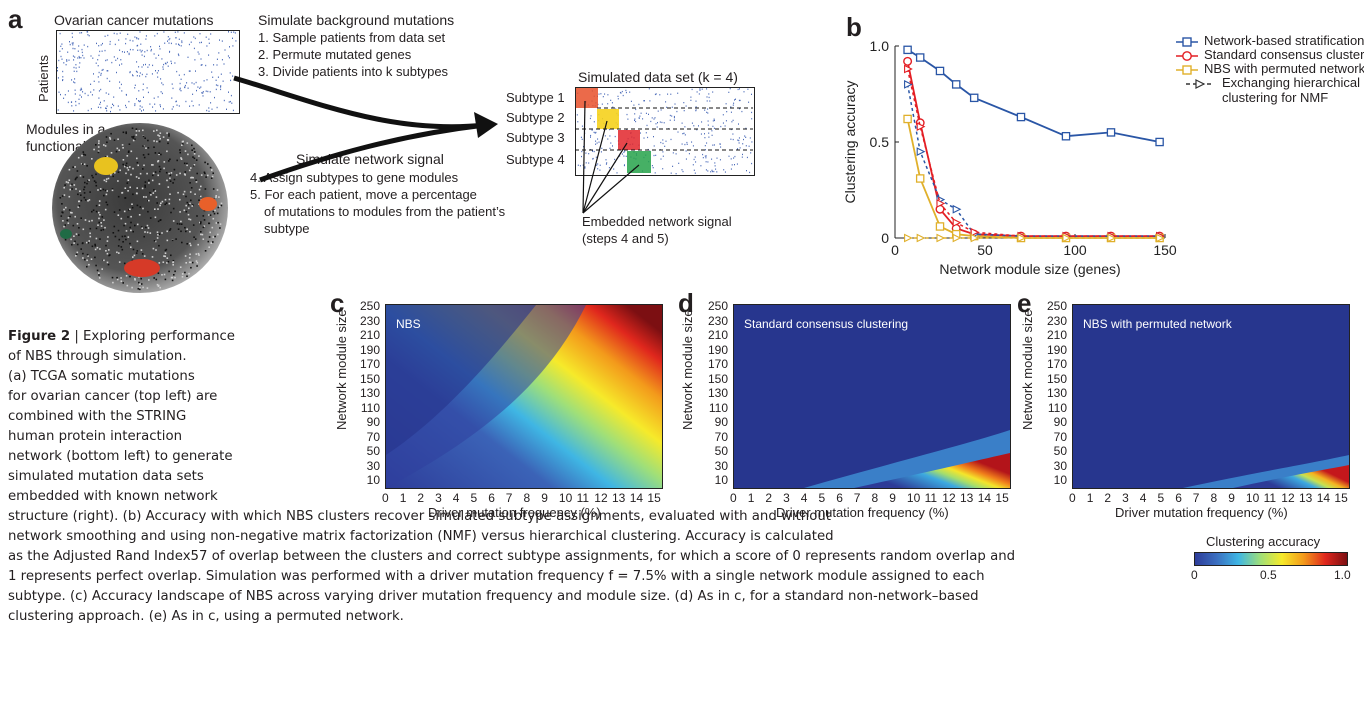 Image resolution: width=1364 pixels, height=721 pixels. I want to click on yt-c-tick-5: 150, so click(369, 378).